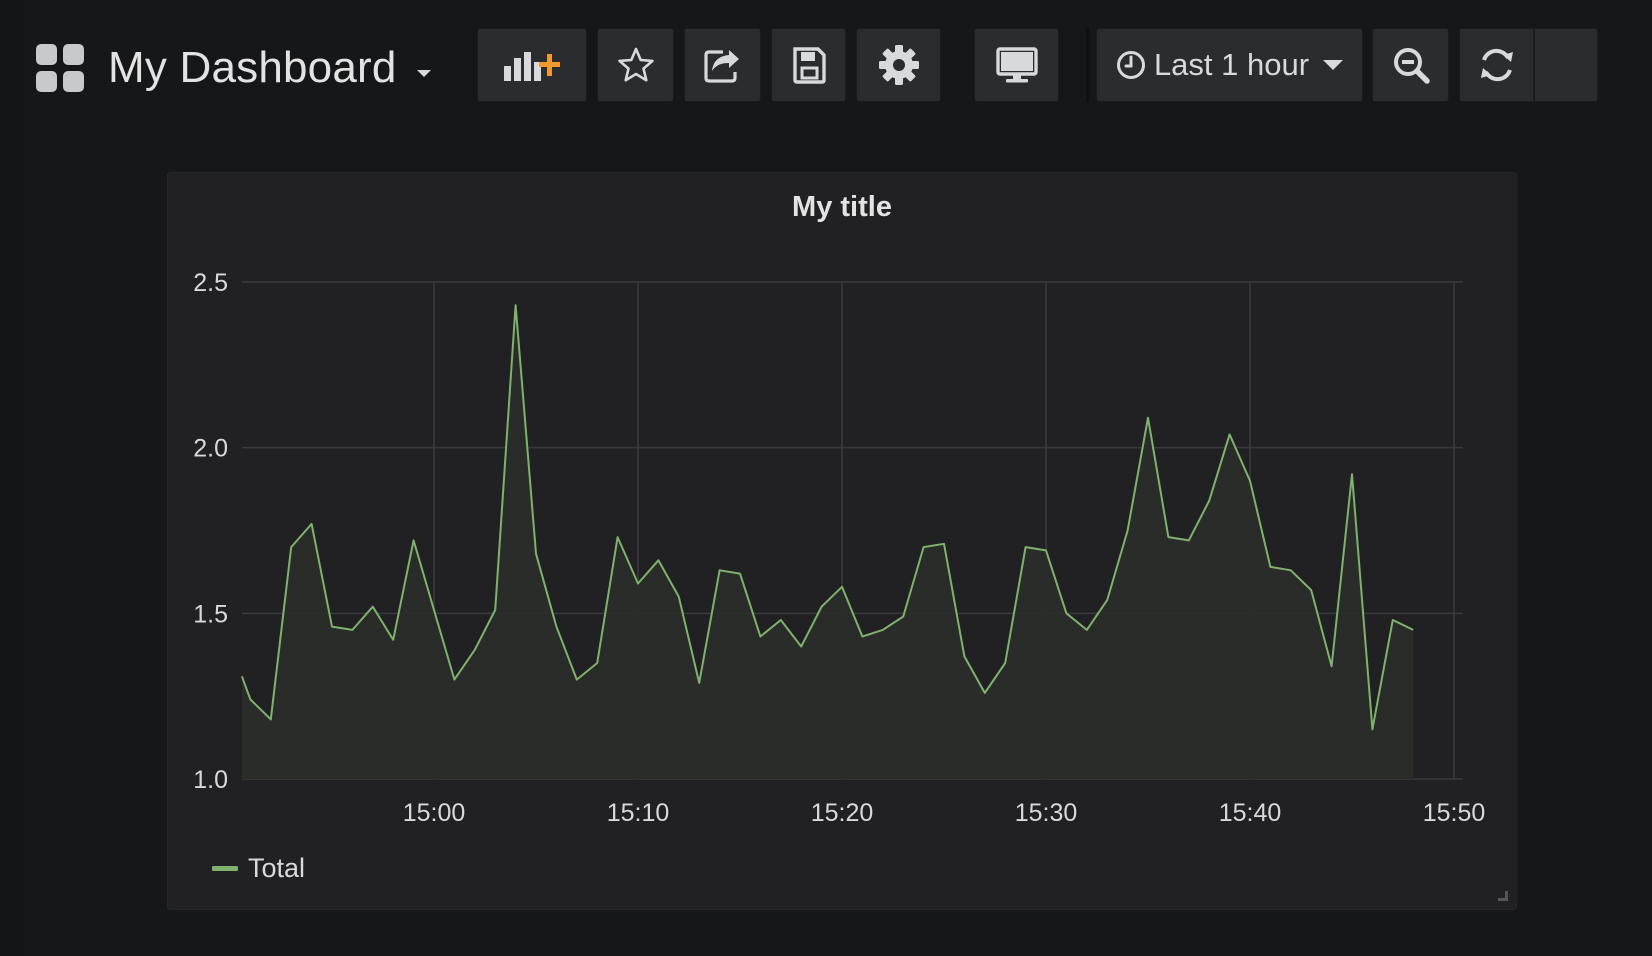 Image resolution: width=1652 pixels, height=956 pixels. Describe the element at coordinates (60, 68) in the screenshot. I see `dashboard-grid-icon` at that location.